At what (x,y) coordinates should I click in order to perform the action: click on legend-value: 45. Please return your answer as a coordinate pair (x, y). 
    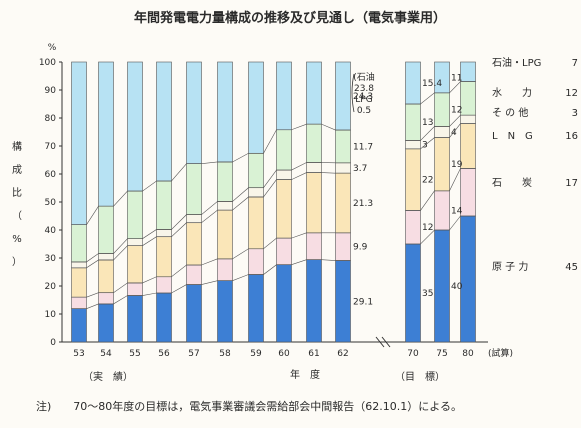
    Looking at the image, I should click on (571, 267).